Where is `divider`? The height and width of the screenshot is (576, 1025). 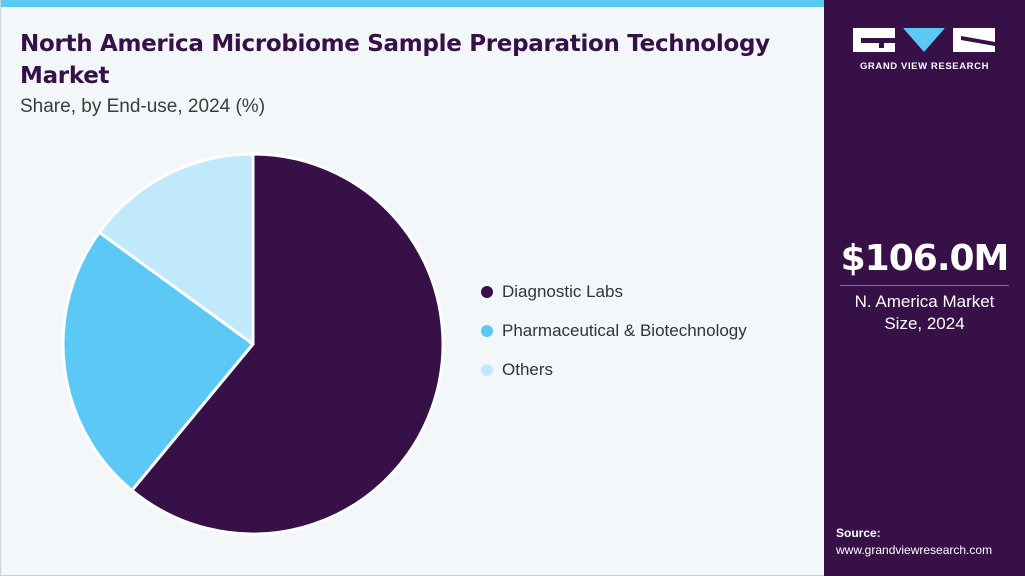
divider is located at coordinates (924, 285).